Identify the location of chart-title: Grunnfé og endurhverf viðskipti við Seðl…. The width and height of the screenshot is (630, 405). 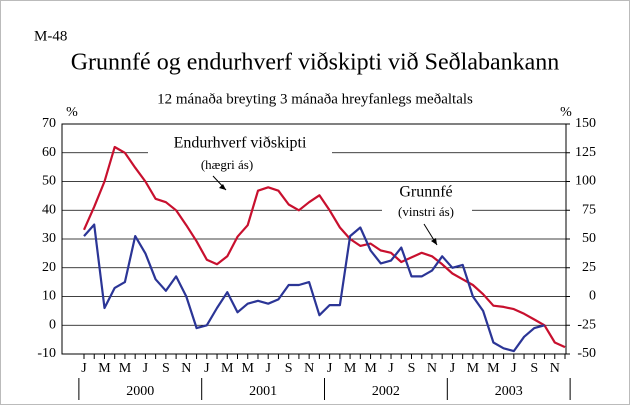
(315, 63).